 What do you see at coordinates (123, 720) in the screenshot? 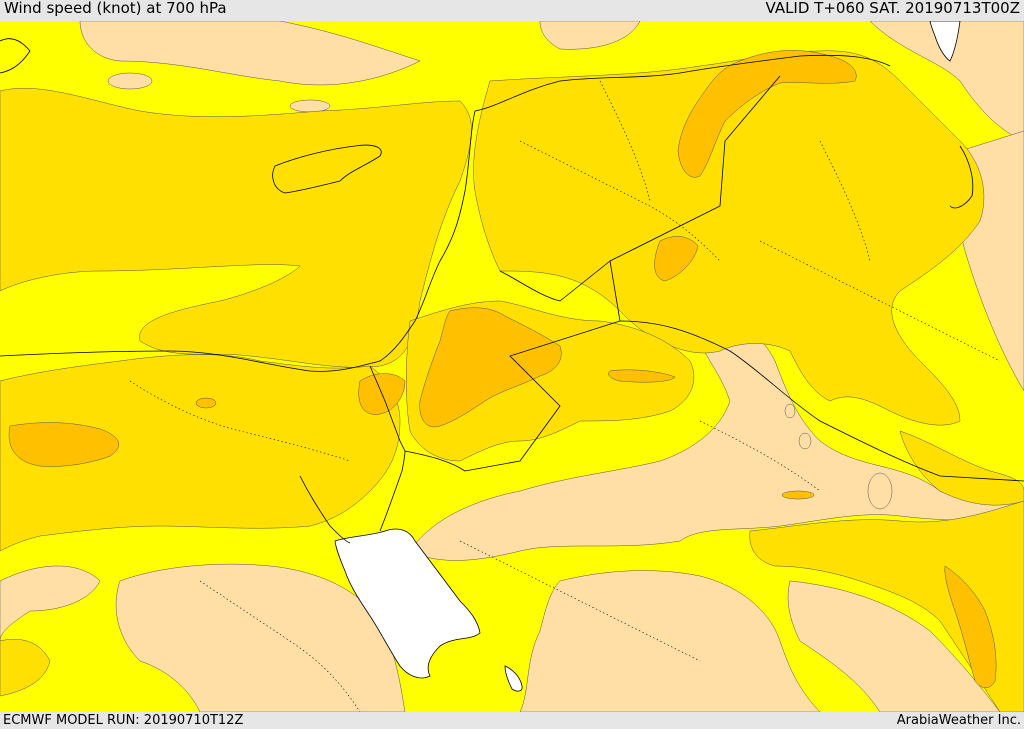
I see `model-run: ECMWF MODEL RUN: 20190710T12Z` at bounding box center [123, 720].